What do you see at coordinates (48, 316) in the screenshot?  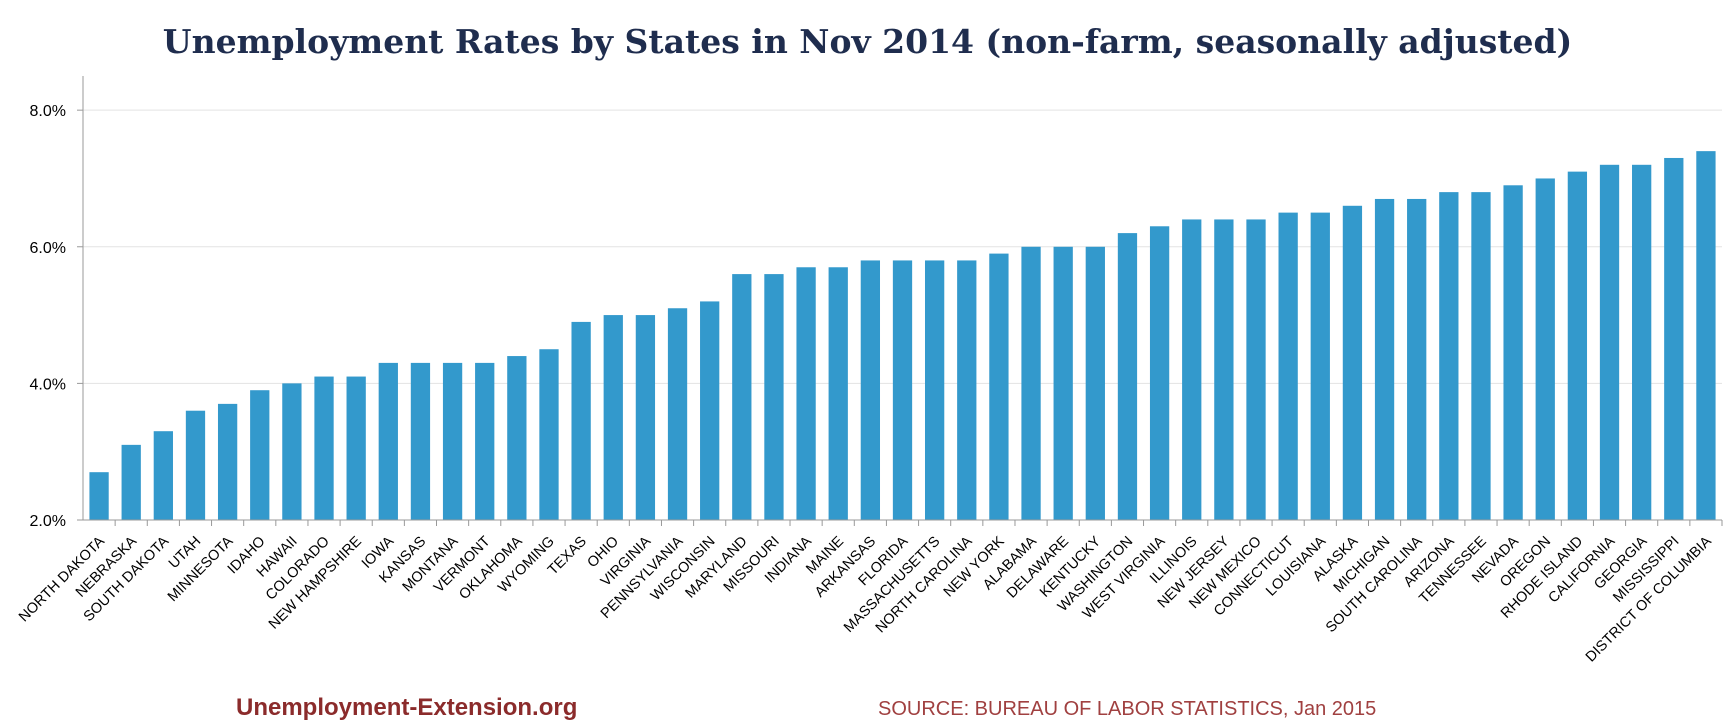 I see `y-tick-labels: 2.0% 4.0% 6.0% 8.0%` at bounding box center [48, 316].